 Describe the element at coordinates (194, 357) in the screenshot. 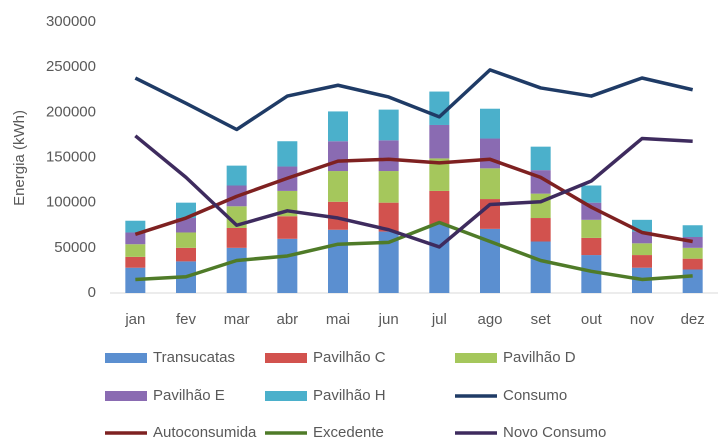

I see `legend-label: Transucatas` at that location.